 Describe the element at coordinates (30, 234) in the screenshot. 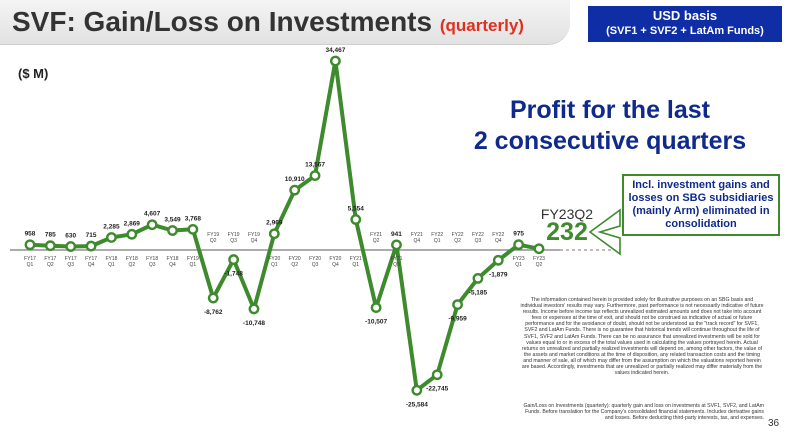

I see `data-label: 958` at that location.